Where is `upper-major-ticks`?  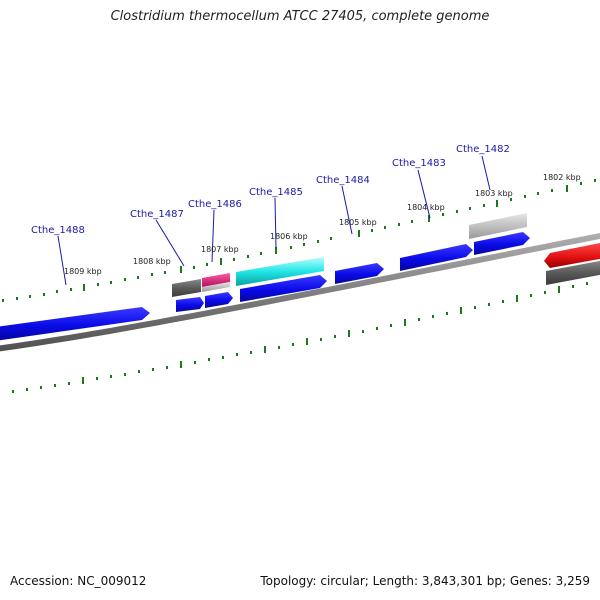 upper-major-ticks is located at coordinates (325, 238).